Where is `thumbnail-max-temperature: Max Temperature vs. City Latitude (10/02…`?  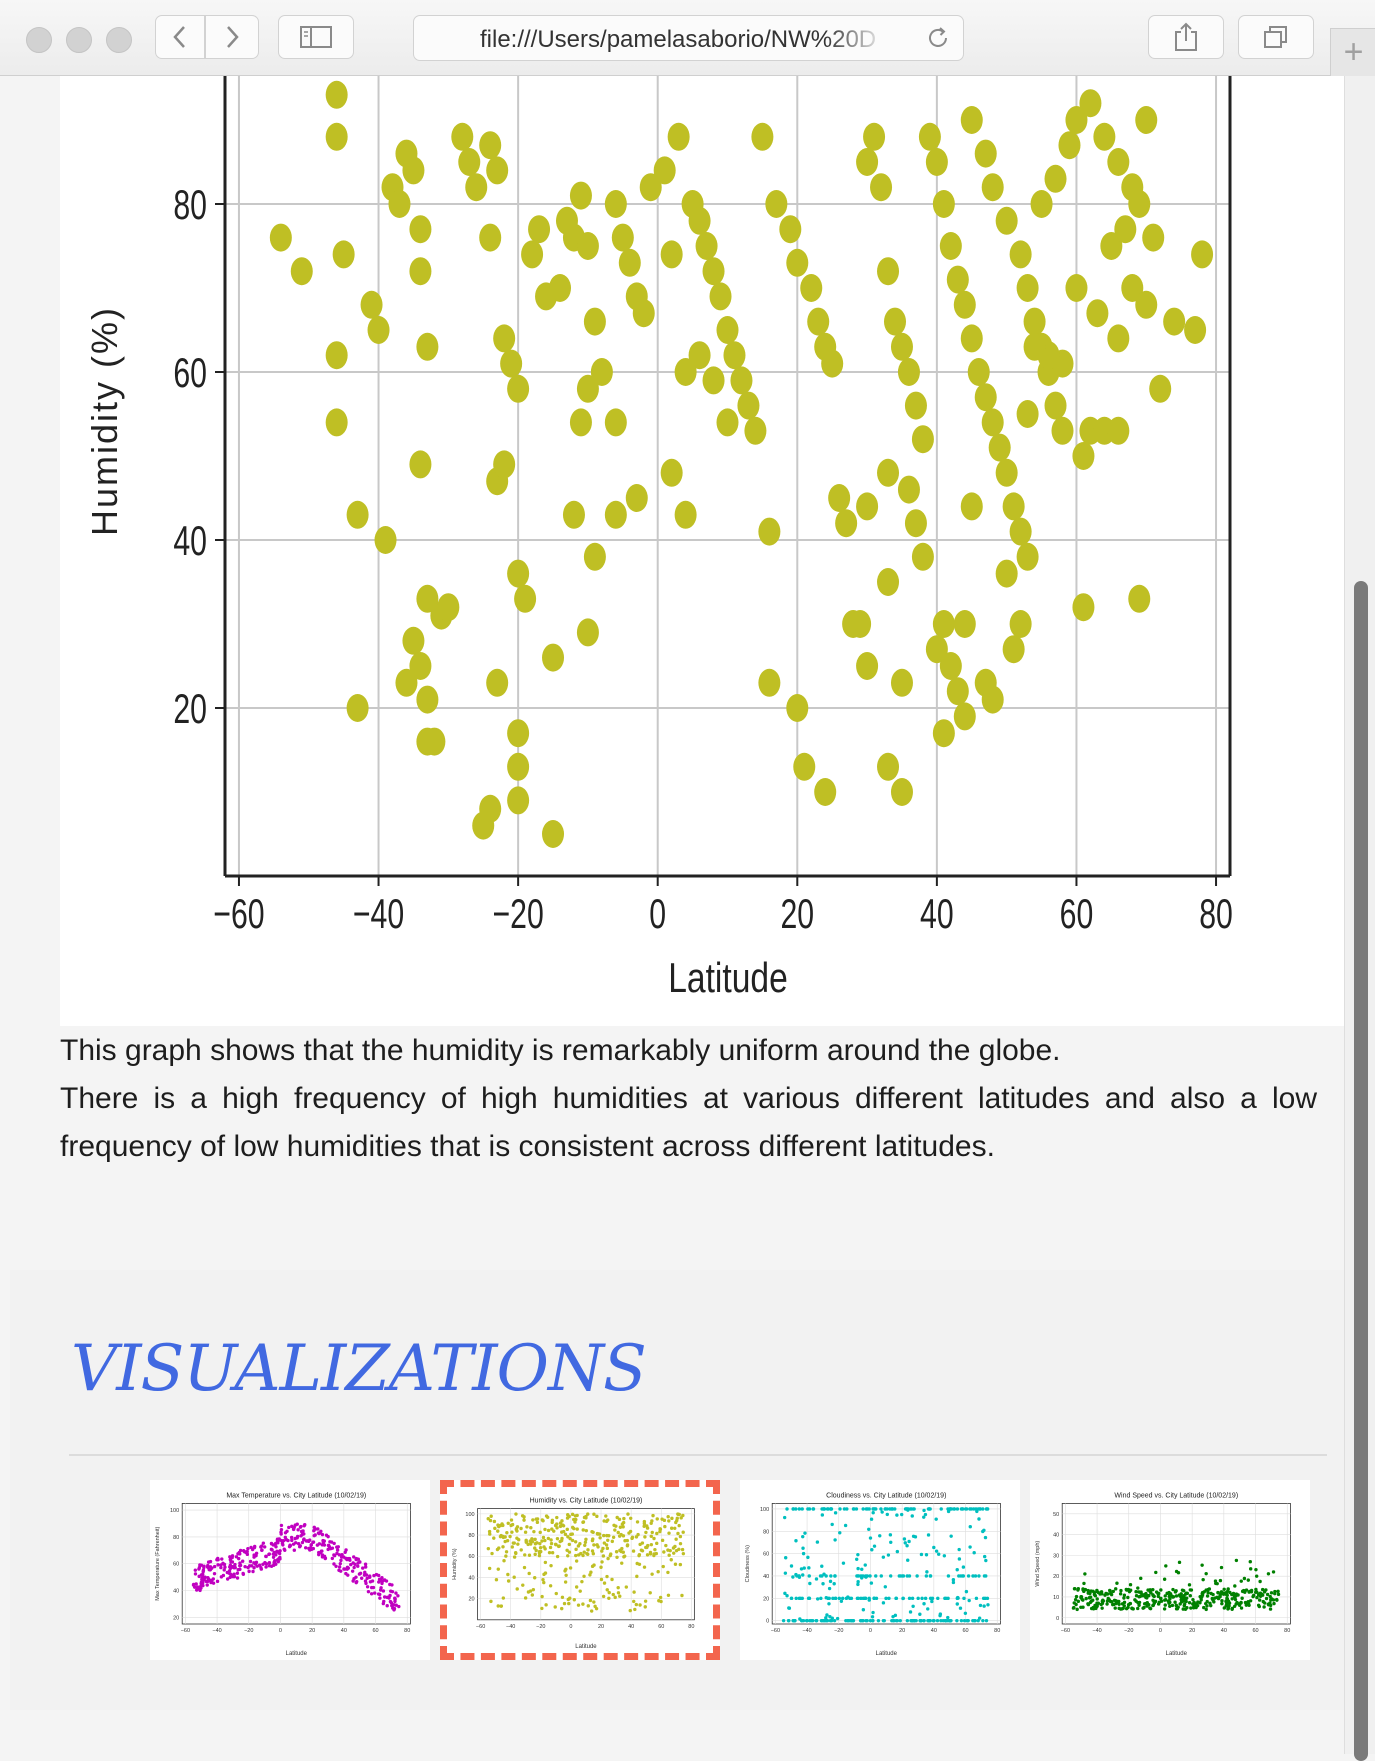 thumbnail-max-temperature: Max Temperature vs. City Latitude (10/02… is located at coordinates (290, 1570).